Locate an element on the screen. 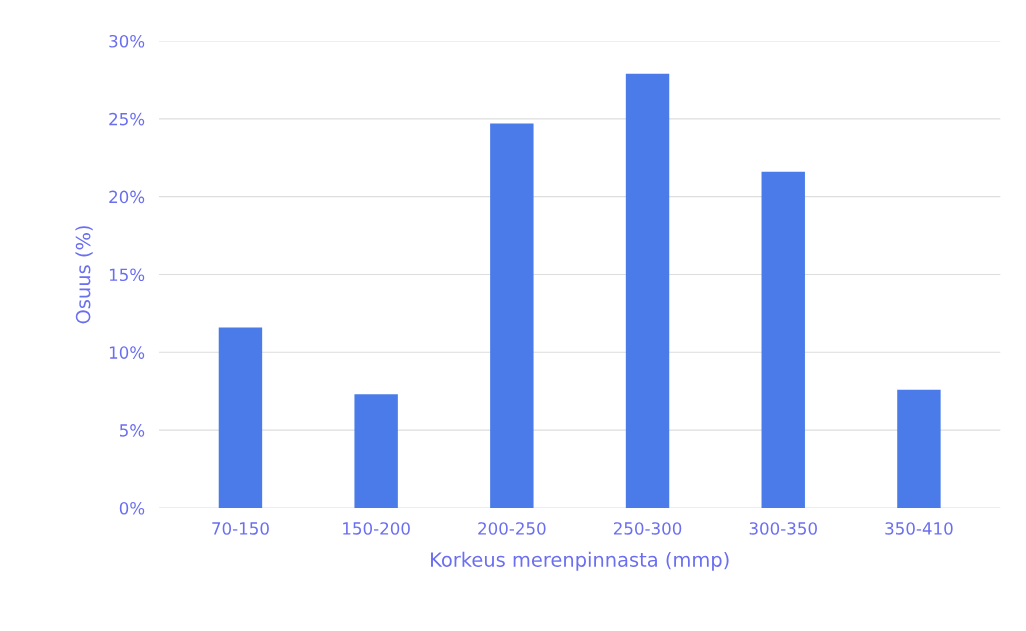 This screenshot has width=1026, height=631. x-tick-label: 350-410 is located at coordinates (919, 528).